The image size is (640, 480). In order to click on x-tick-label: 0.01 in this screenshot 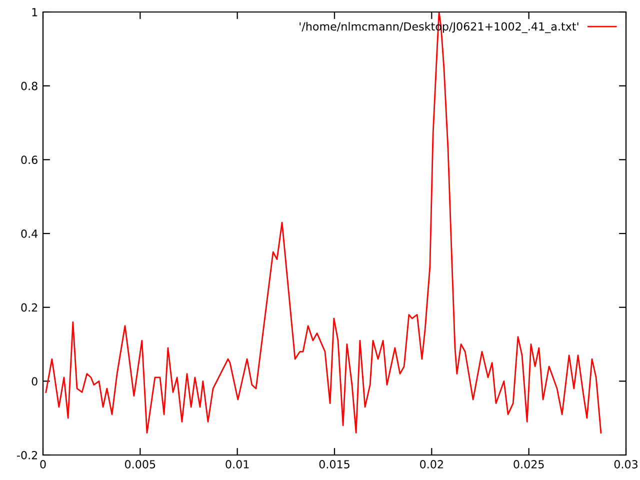, I will do `click(237, 464)`.